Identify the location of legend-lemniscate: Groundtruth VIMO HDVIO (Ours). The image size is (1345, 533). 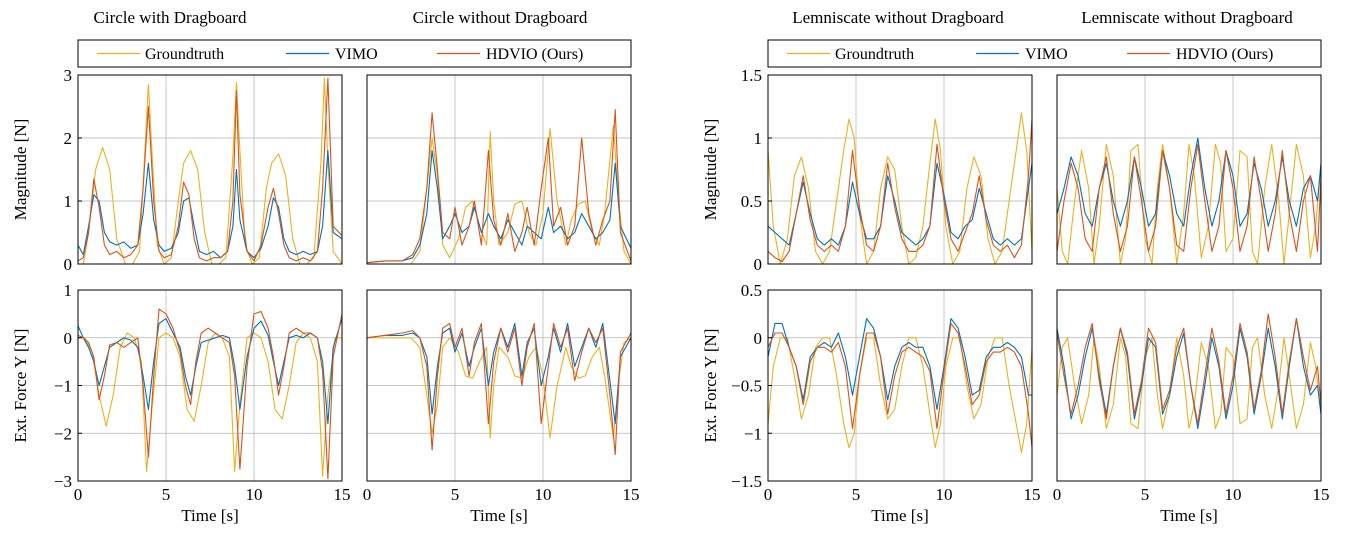
(1044, 53).